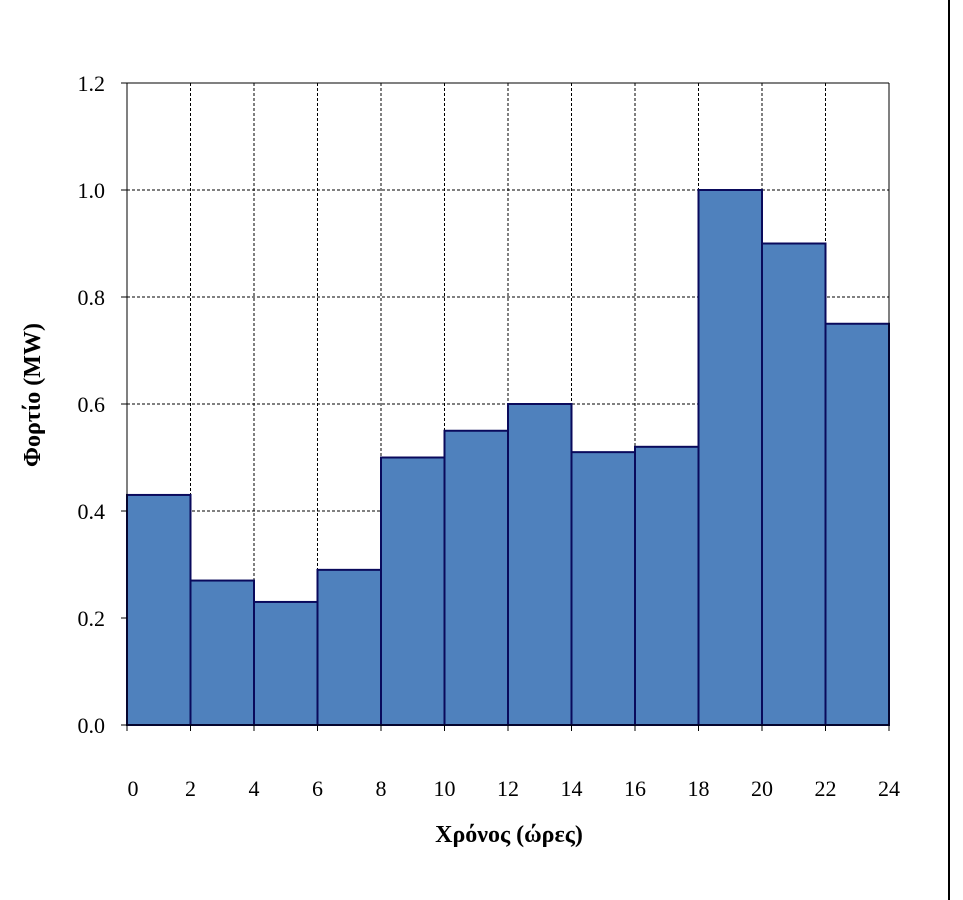  What do you see at coordinates (33, 395) in the screenshot?
I see `y-axis-title: Φορτίο (MW)` at bounding box center [33, 395].